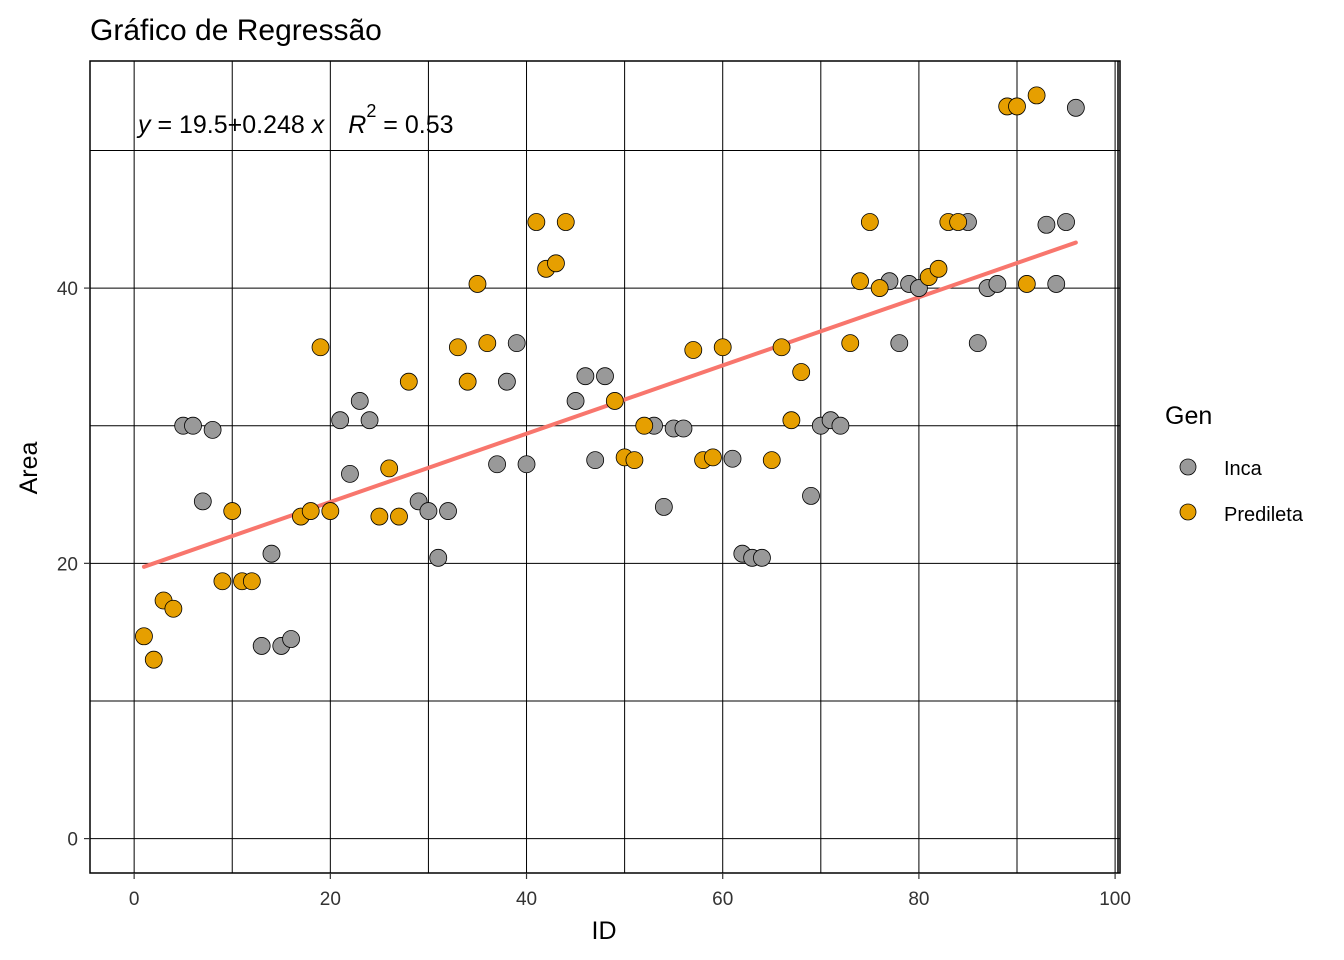  I want to click on x-tick-label-20: 20, so click(330, 899).